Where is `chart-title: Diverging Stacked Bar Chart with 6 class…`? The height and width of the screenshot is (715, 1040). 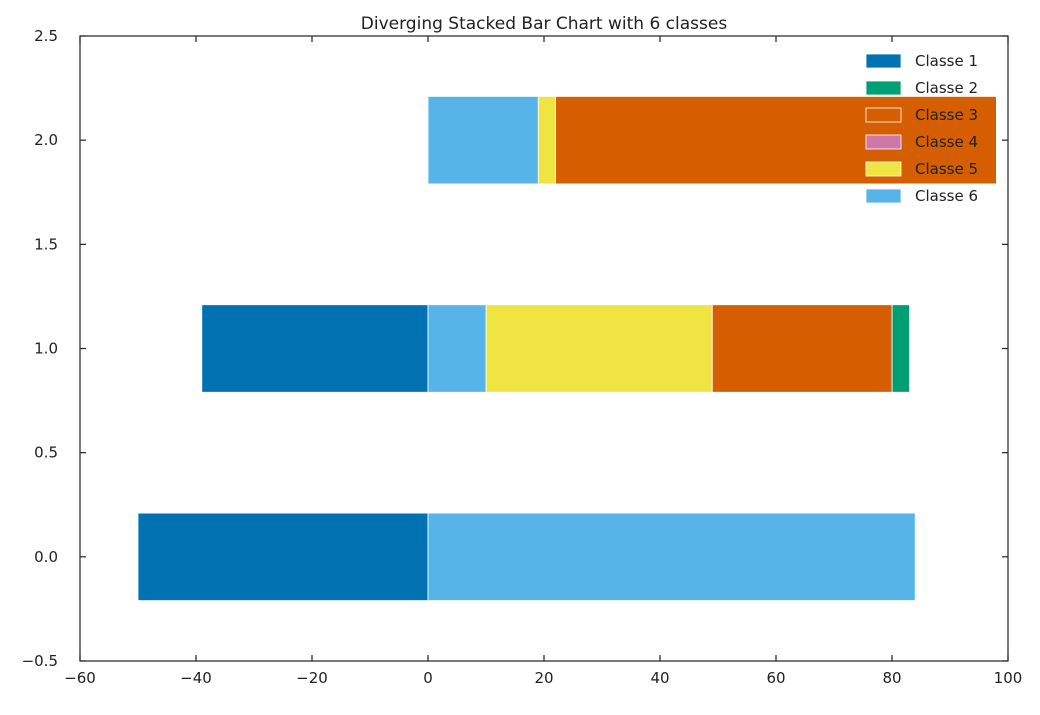
chart-title: Diverging Stacked Bar Chart with 6 class… is located at coordinates (544, 24).